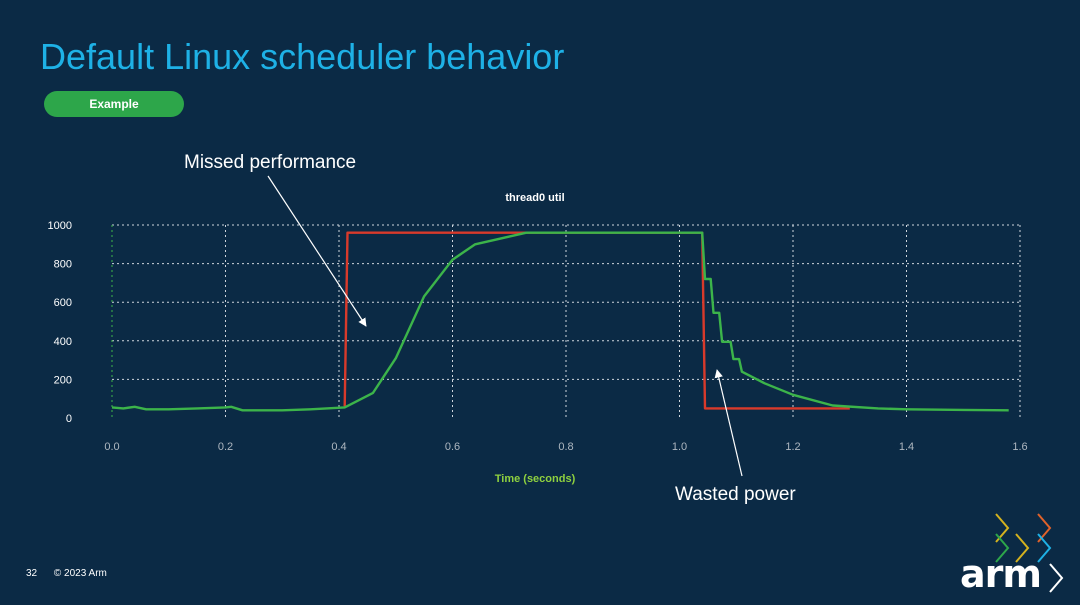 This screenshot has width=1080, height=605. Describe the element at coordinates (1001, 574) in the screenshot. I see `arm-logo-text: arm` at that location.